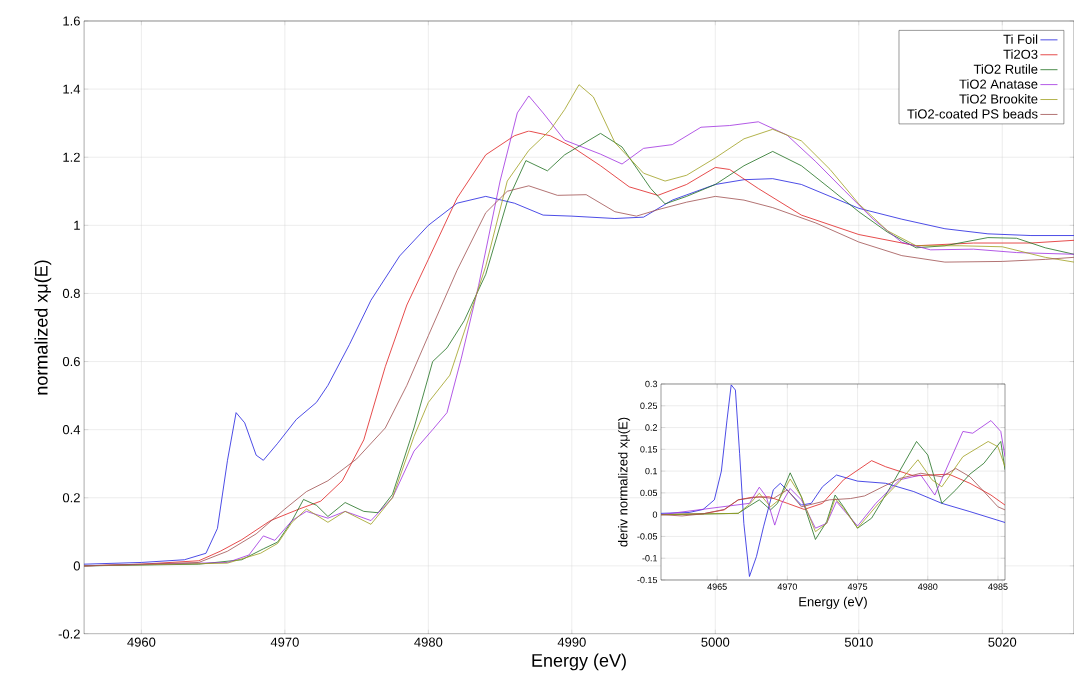  Describe the element at coordinates (972, 113) in the screenshot. I see `legend-label: TiO2-coated PS beads` at that location.